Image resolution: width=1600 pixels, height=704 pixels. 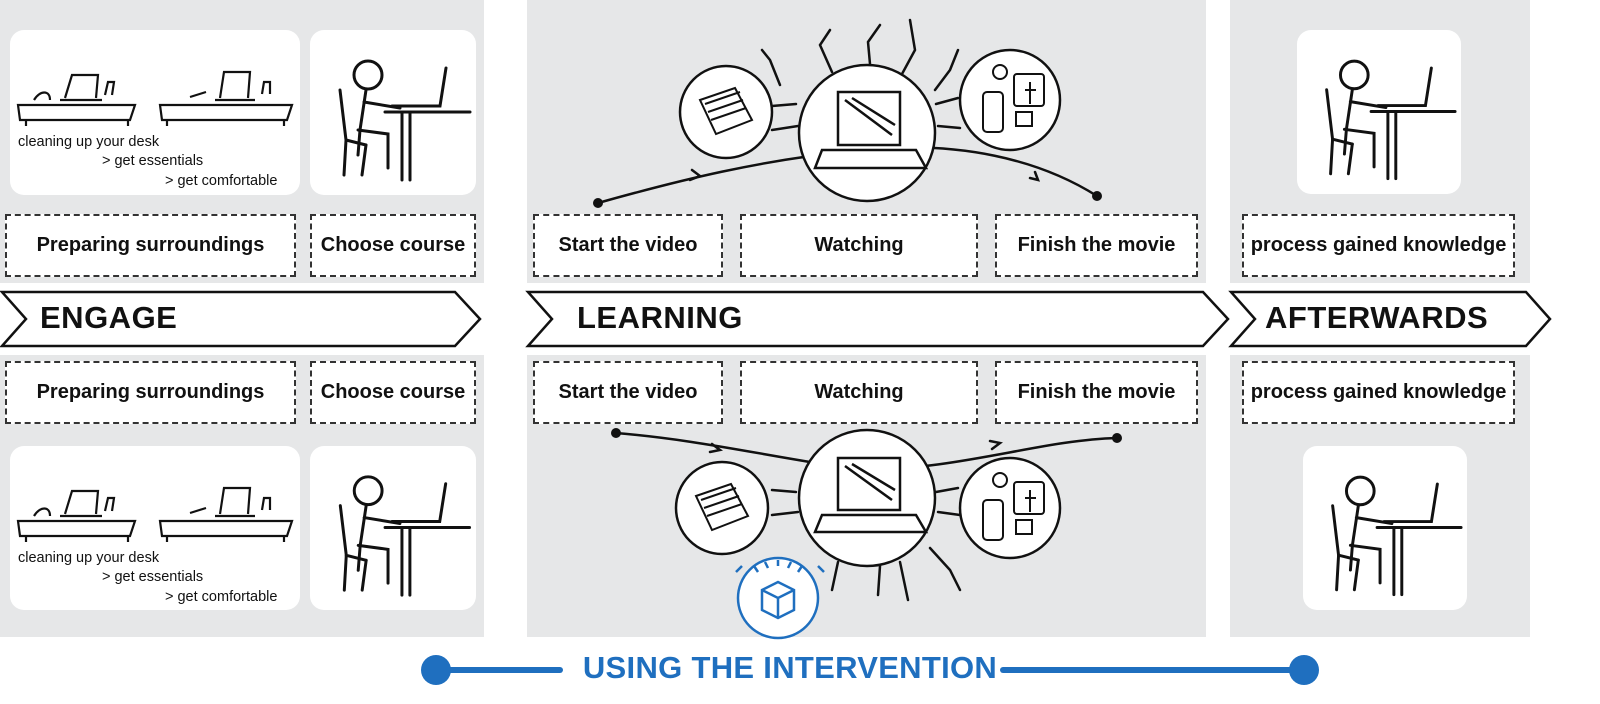 What do you see at coordinates (780, 598) in the screenshot?
I see `intervention-box-icon` at bounding box center [780, 598].